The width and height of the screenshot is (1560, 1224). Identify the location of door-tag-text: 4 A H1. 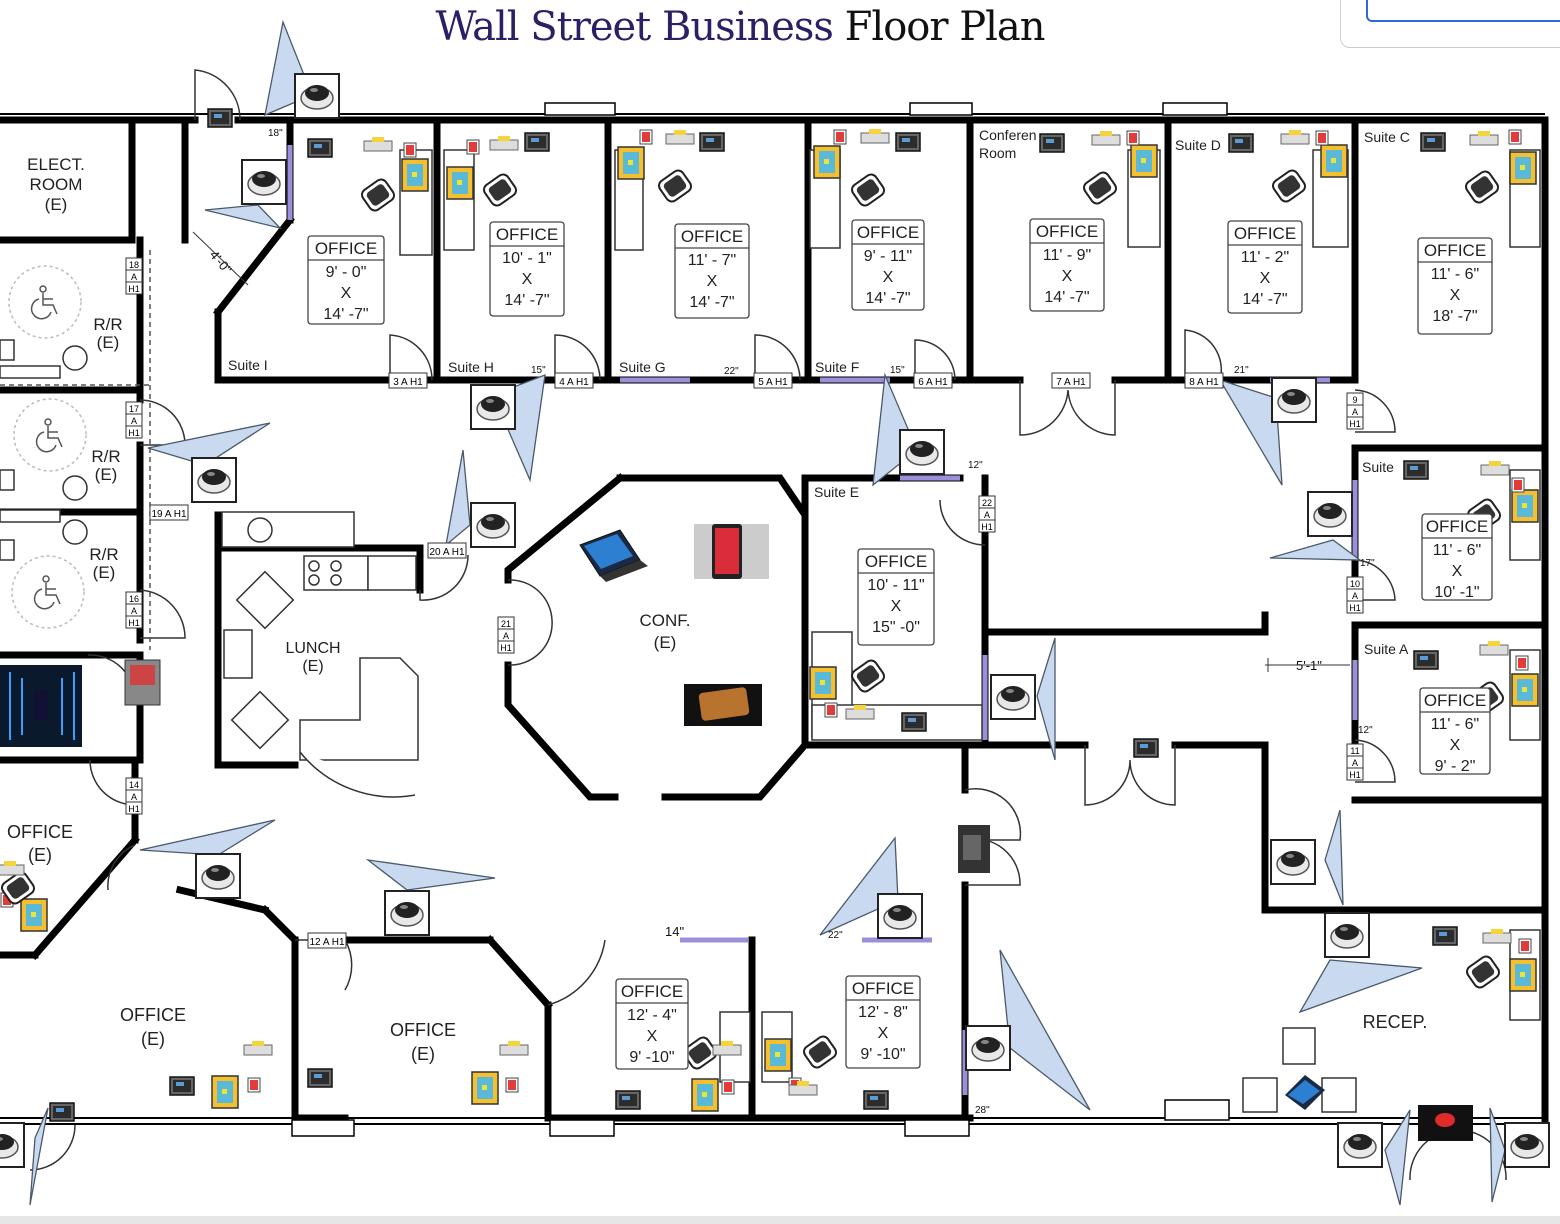
(574, 382).